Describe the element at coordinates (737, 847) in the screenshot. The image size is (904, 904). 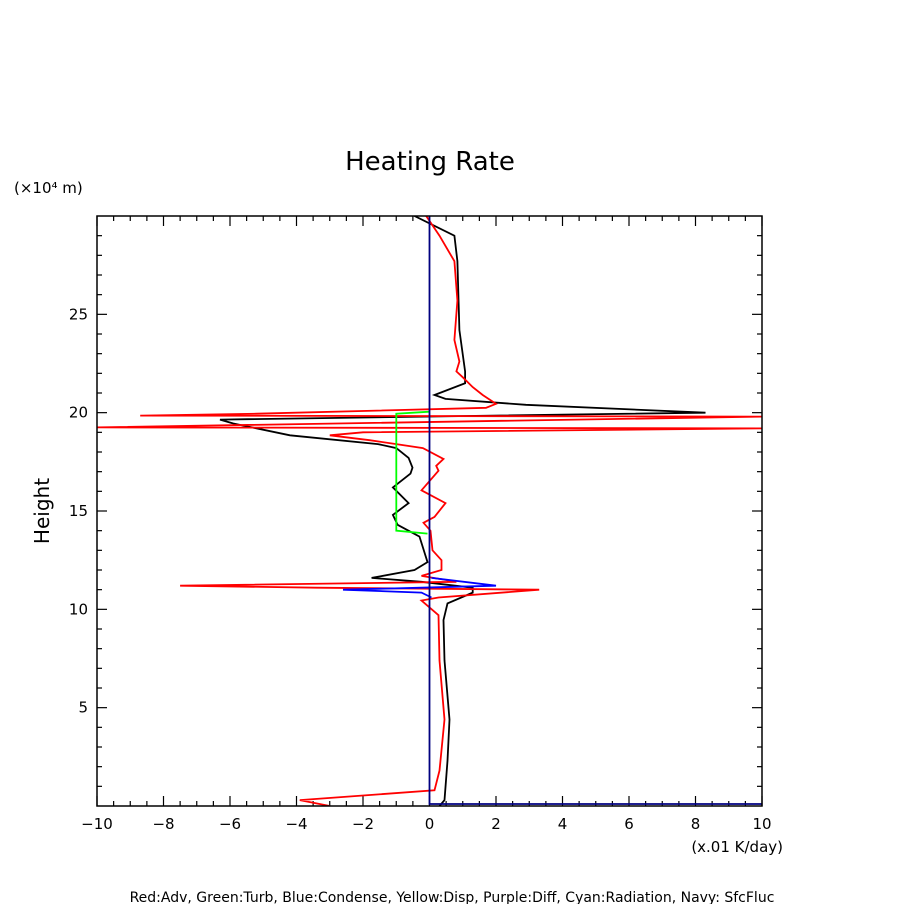
I see `x-axis-label: (x.01 K/day)` at that location.